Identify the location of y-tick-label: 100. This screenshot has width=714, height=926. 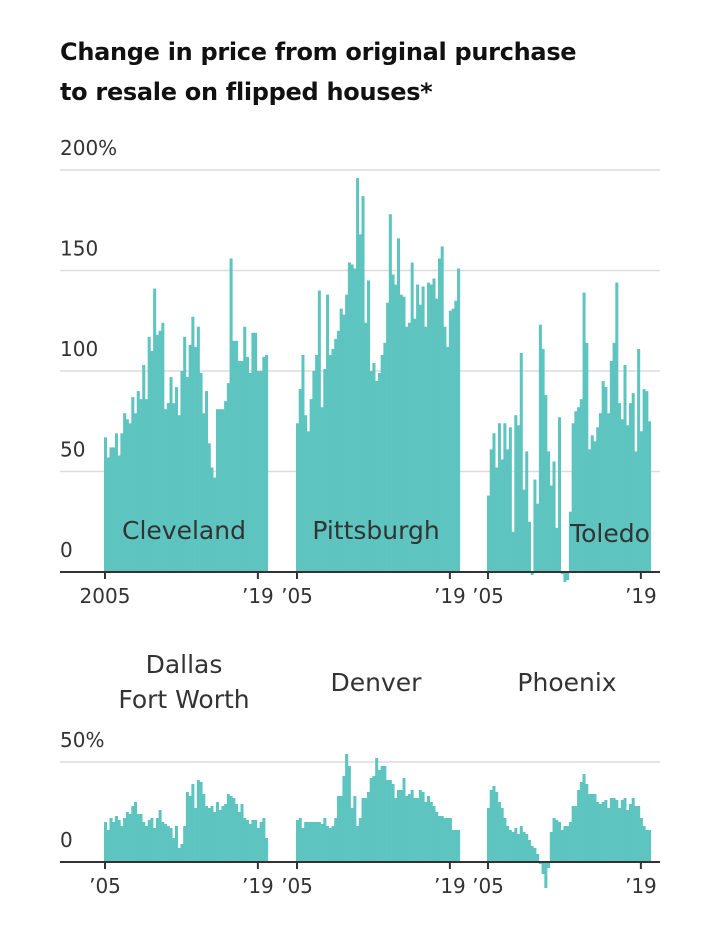
(79, 349).